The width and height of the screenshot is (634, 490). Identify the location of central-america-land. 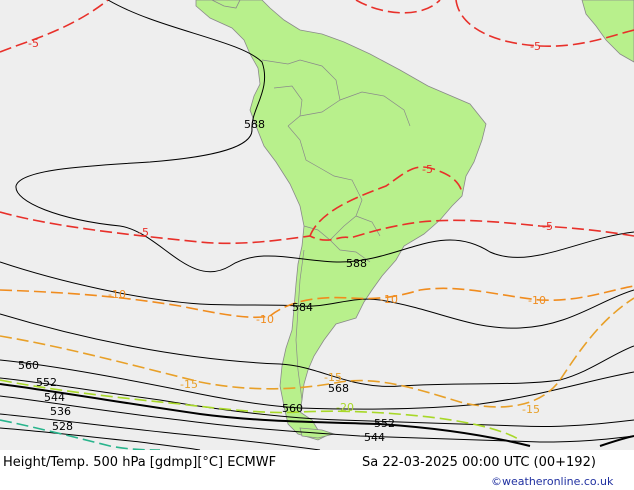
(226, 4).